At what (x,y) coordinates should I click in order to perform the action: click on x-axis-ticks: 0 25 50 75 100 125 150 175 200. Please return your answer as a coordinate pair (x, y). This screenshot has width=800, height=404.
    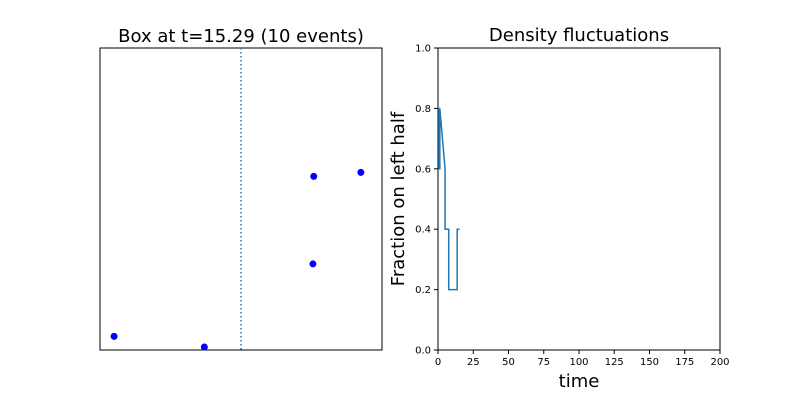
    Looking at the image, I should click on (582, 359).